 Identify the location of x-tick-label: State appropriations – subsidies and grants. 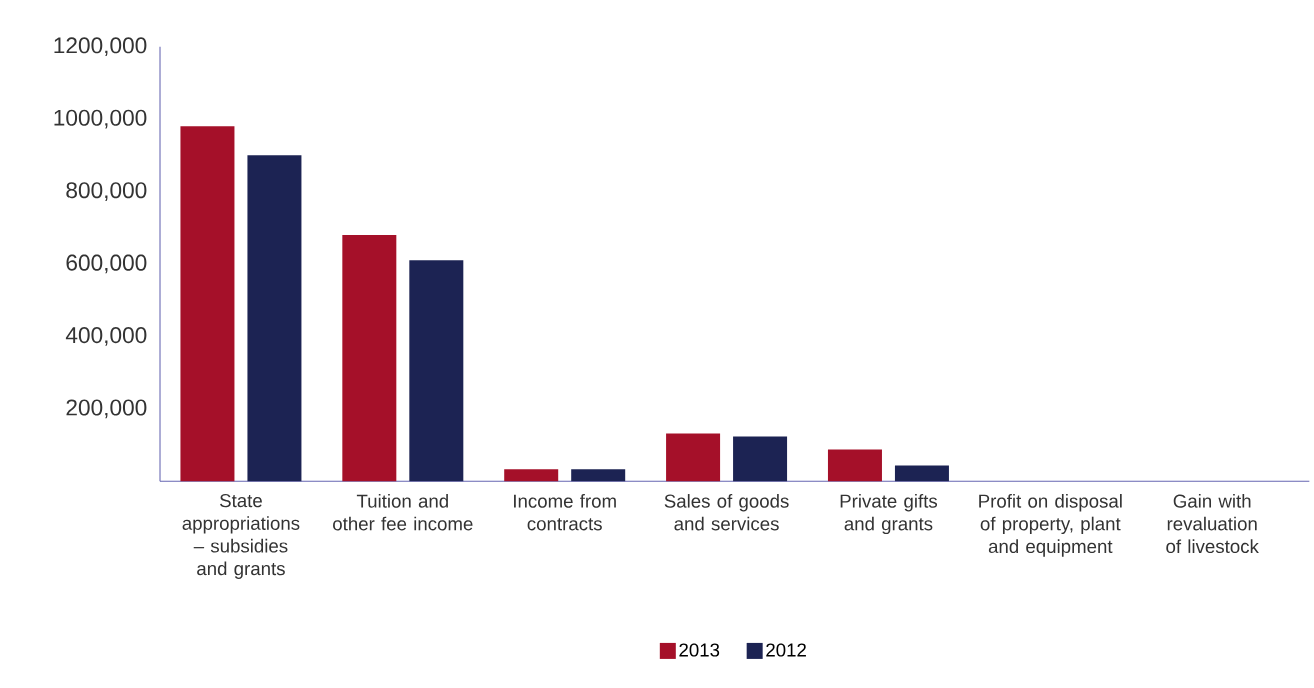
(241, 536).